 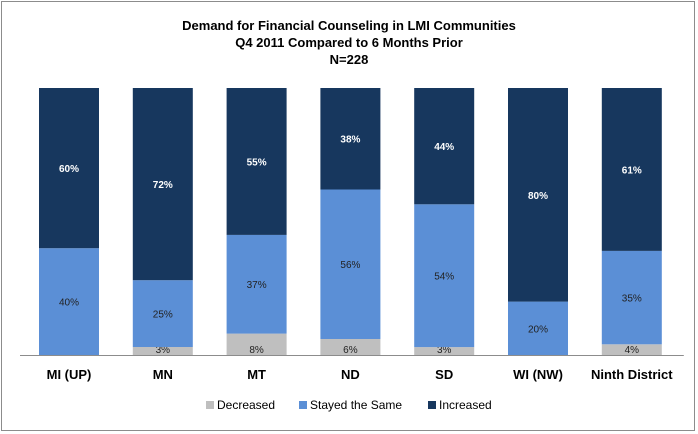 I want to click on data-label: 55%, so click(x=257, y=162).